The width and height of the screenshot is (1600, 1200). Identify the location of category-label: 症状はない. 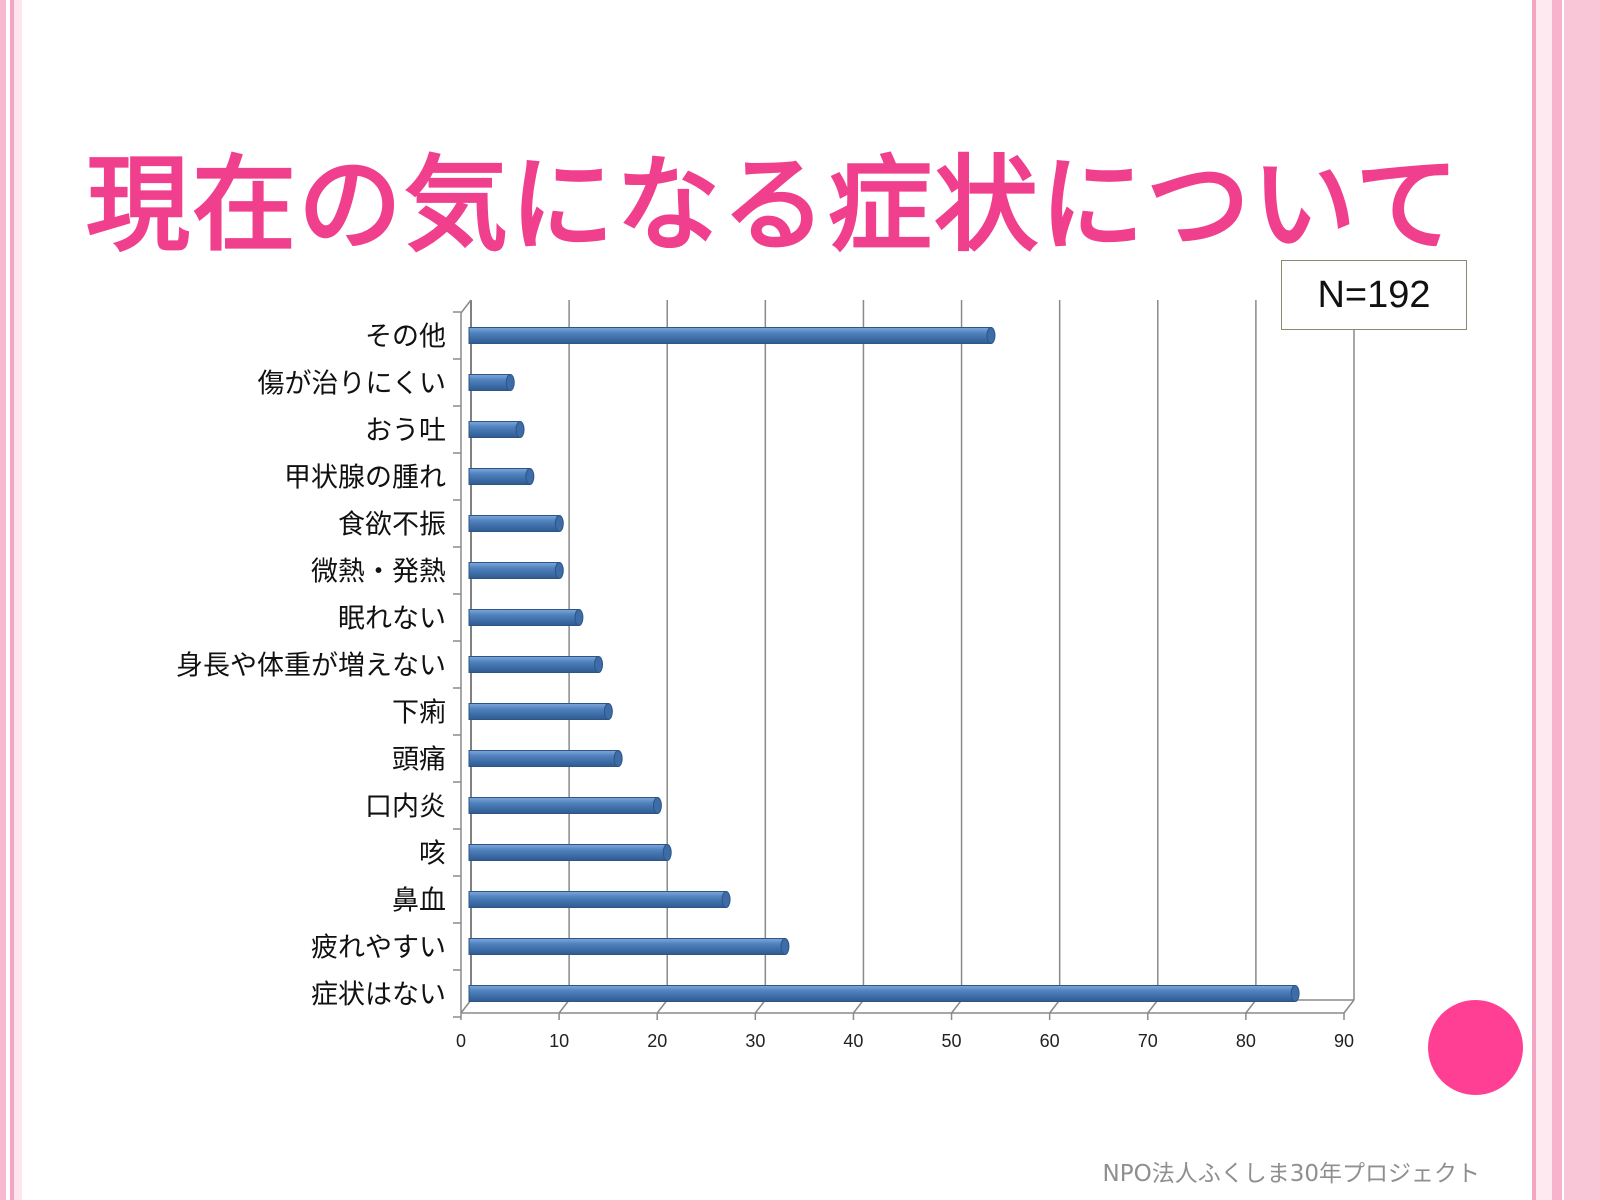
(378, 995).